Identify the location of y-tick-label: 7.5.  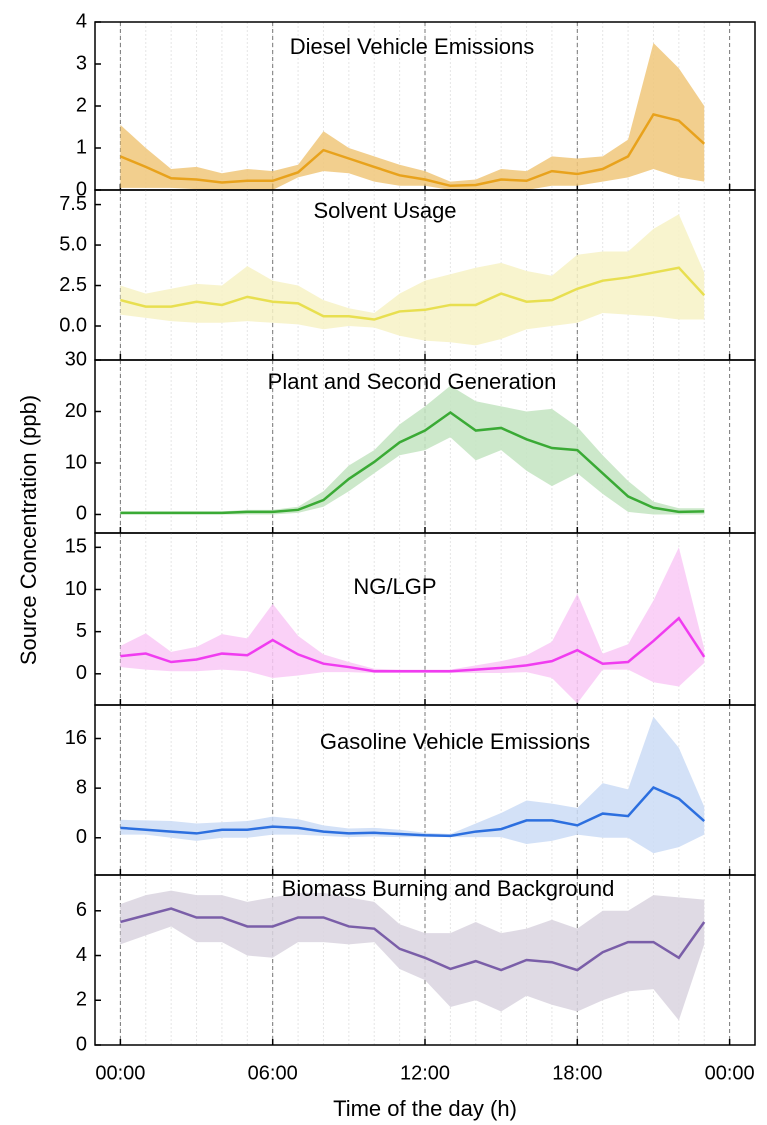
(73, 204).